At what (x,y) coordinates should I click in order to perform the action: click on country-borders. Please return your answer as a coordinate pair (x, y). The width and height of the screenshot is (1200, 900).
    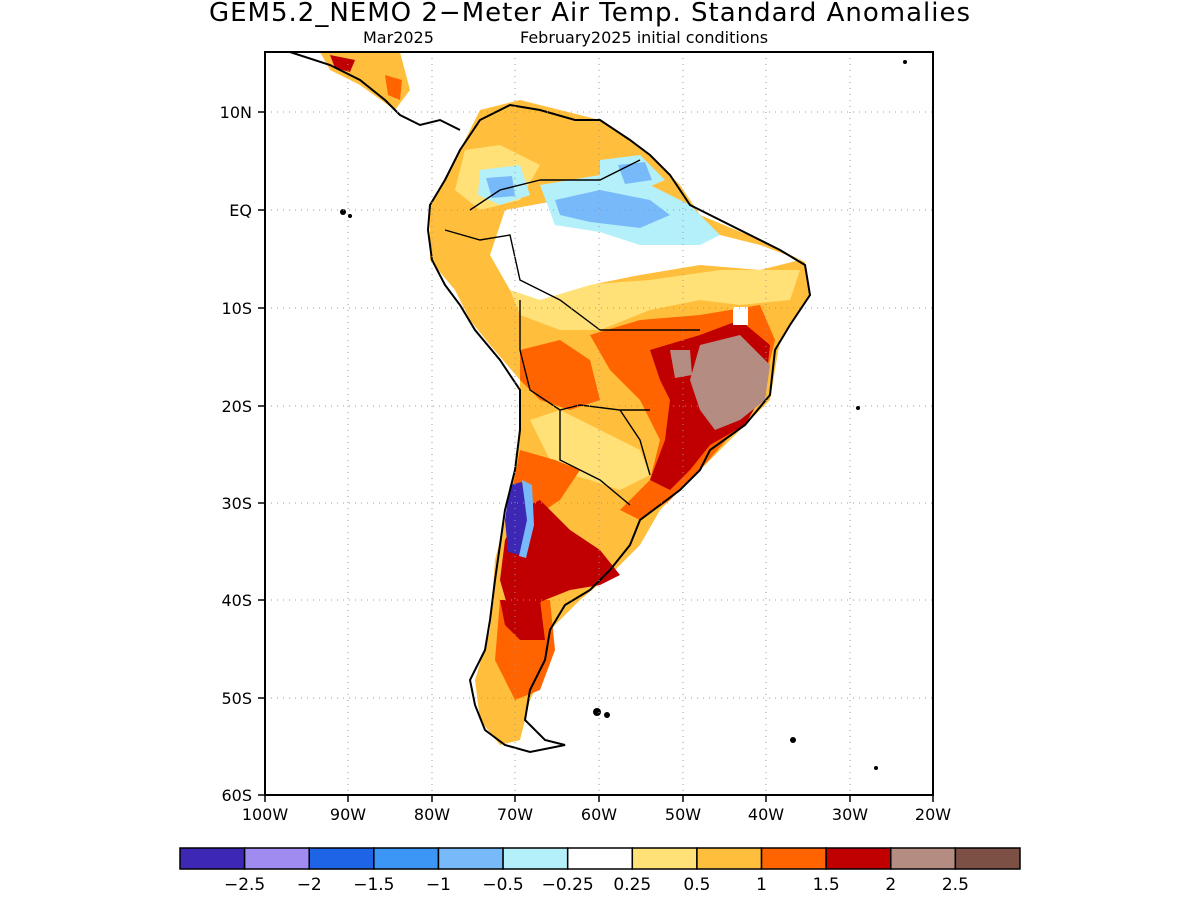
    Looking at the image, I should click on (572, 332).